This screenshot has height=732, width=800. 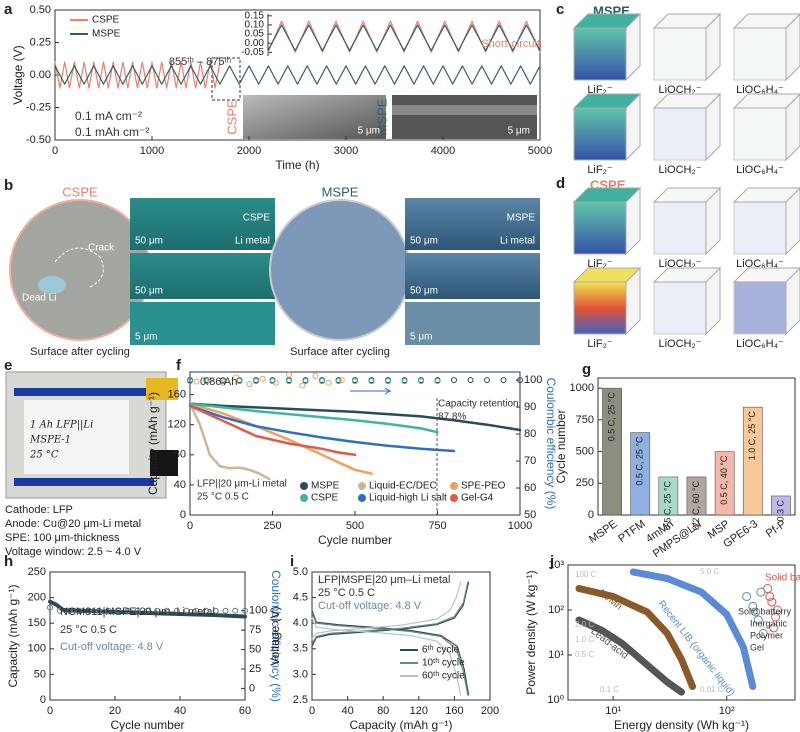 What do you see at coordinates (556, 610) in the screenshot?
I see `y-tick-label: 10²` at bounding box center [556, 610].